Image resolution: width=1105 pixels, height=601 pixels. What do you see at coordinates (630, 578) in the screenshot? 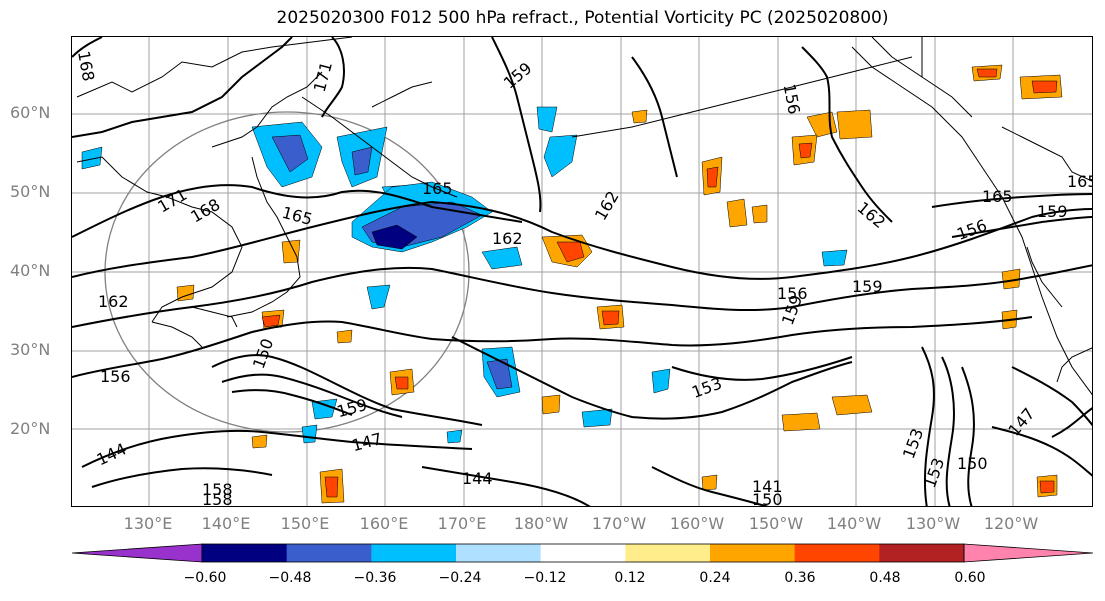
I see `colorbar-tick: 0.12` at bounding box center [630, 578].